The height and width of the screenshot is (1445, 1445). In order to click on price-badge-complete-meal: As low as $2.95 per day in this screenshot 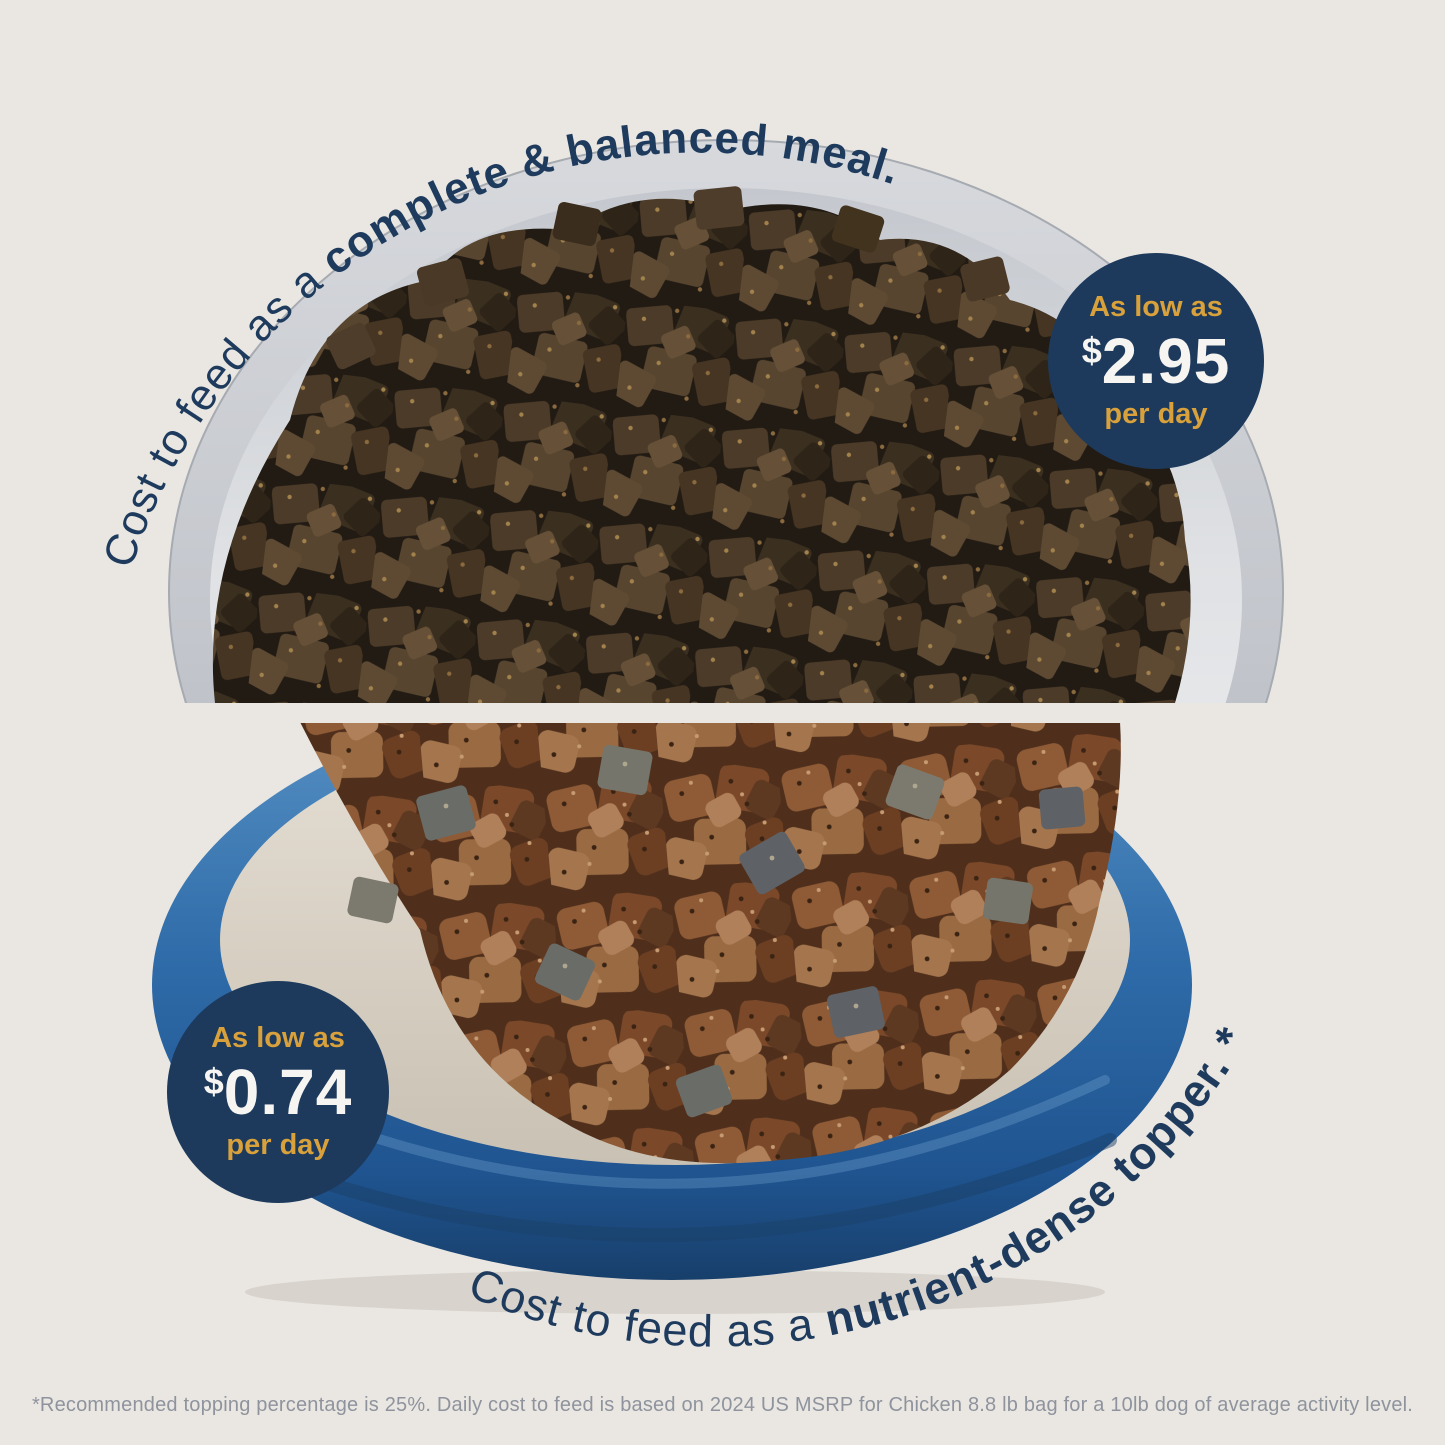, I will do `click(1156, 361)`.